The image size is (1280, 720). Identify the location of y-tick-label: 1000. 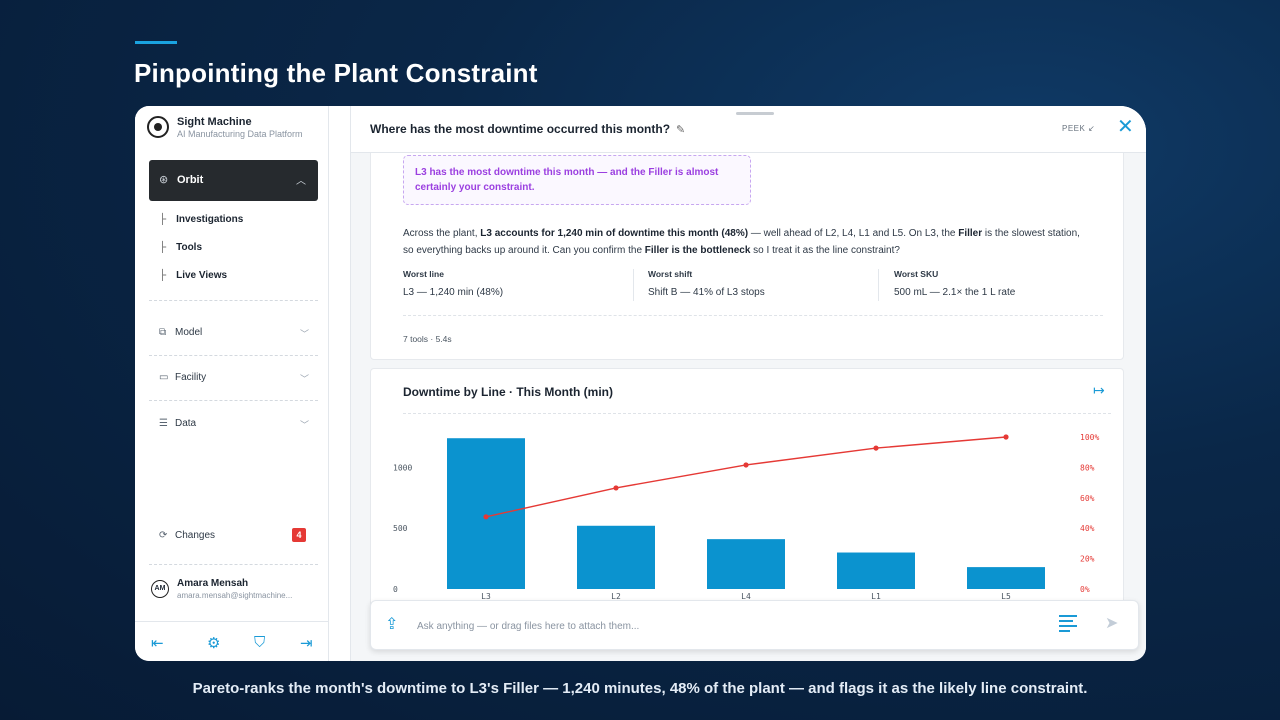
(402, 467).